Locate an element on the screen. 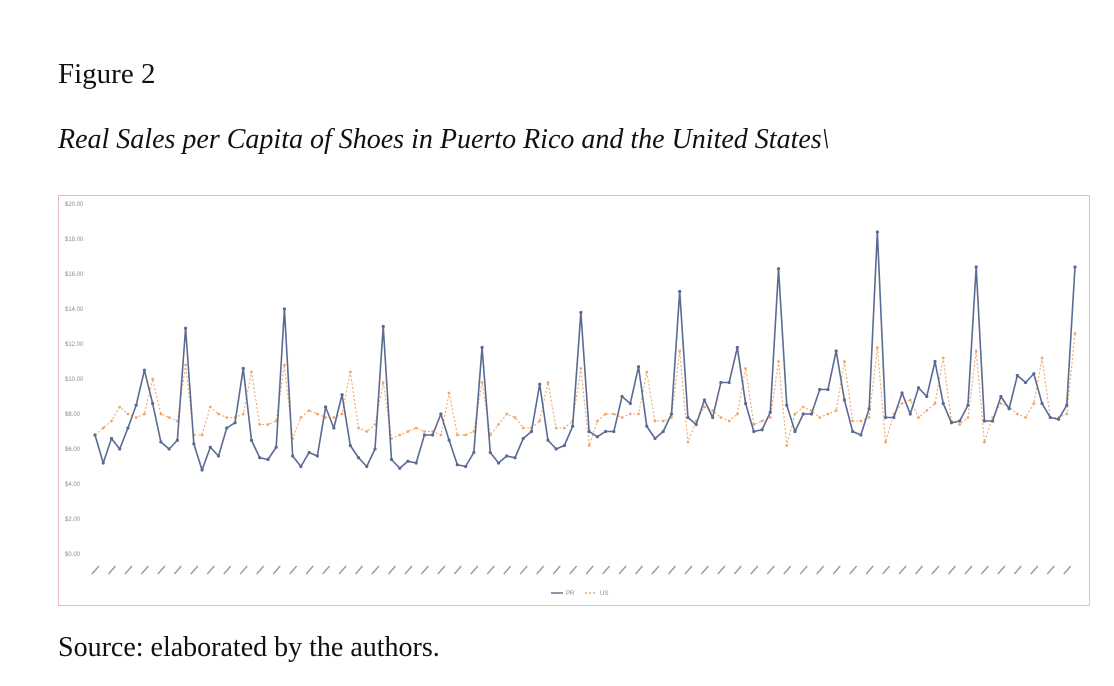  y-tick-label: $10.00 is located at coordinates (74, 380).